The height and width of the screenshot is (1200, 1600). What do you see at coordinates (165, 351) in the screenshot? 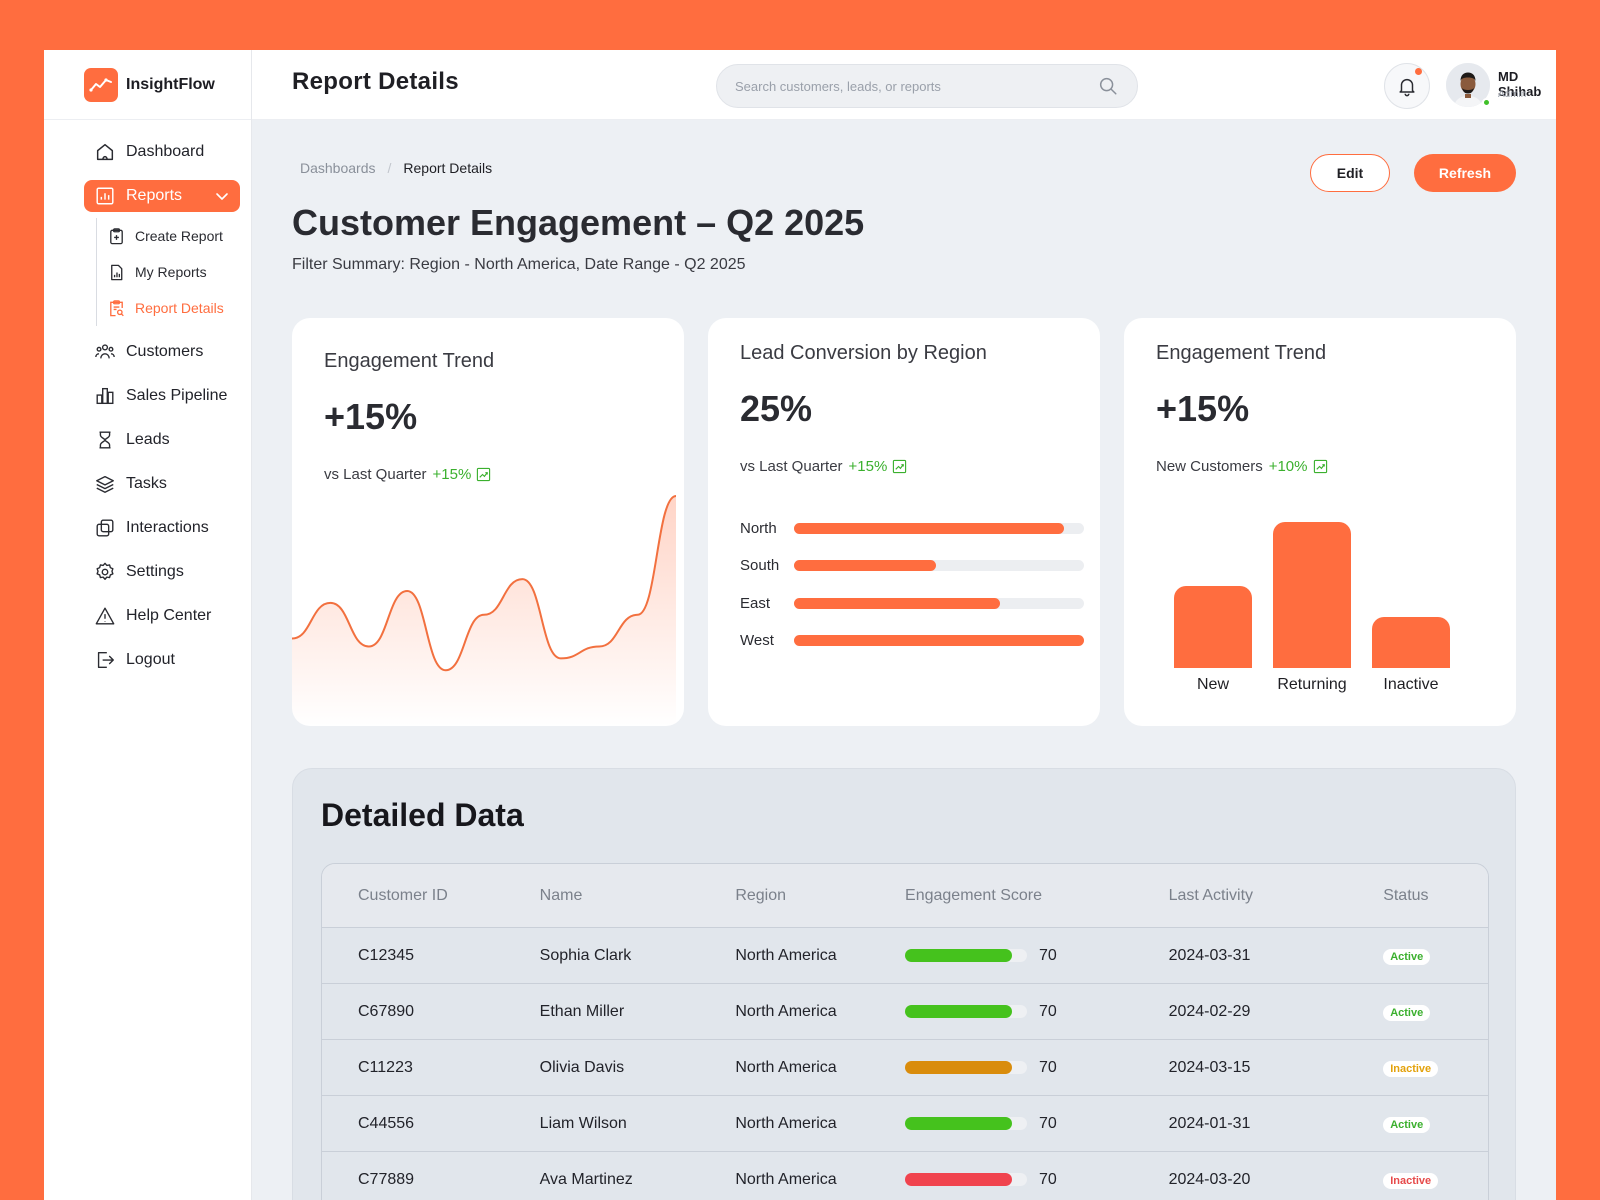
I see `sidebar-item-label: Customers` at bounding box center [165, 351].